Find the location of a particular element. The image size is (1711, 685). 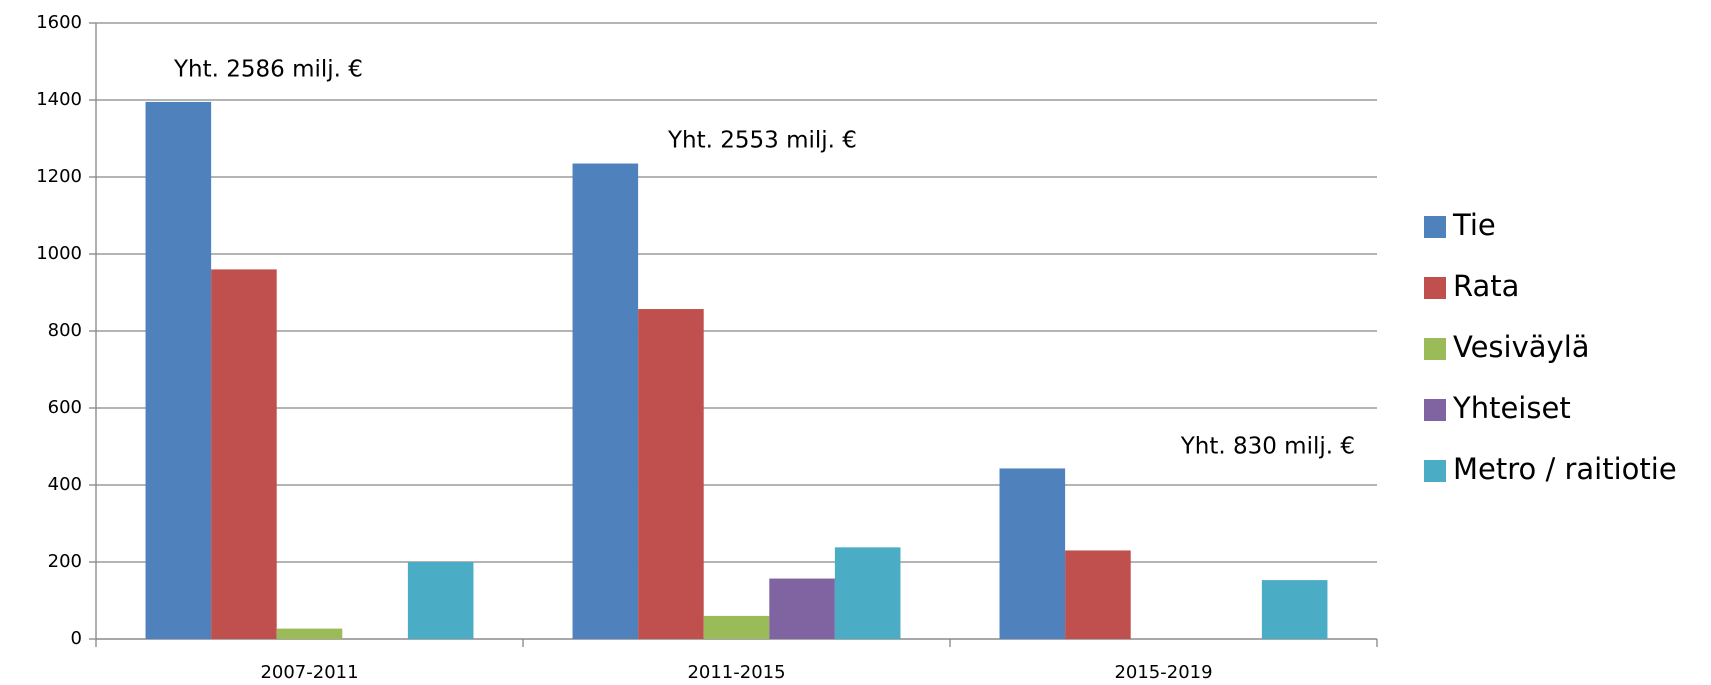

annotation: Yht. 2586 milj. € is located at coordinates (268, 70).